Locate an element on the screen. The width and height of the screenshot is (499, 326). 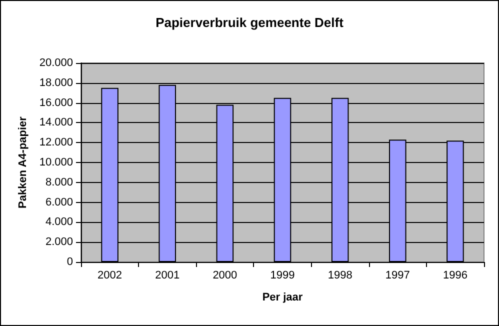
x-tick-label: 2001 is located at coordinates (167, 276).